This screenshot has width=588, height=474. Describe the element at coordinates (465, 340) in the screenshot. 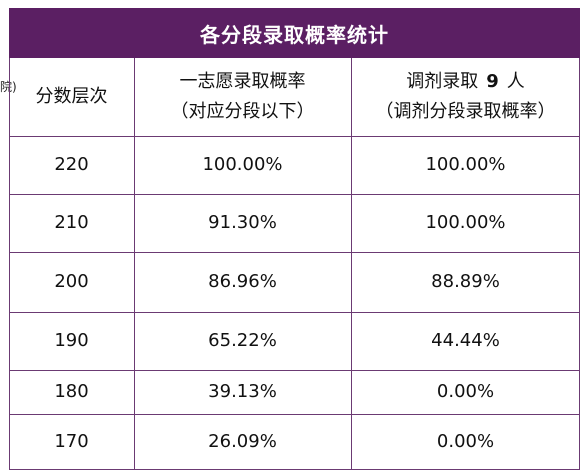

I see `adjustment-cell: 44.44%` at that location.